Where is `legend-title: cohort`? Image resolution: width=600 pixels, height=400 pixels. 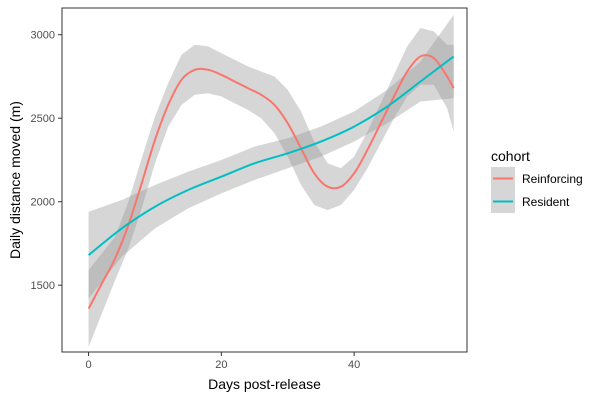
legend-title: cohort is located at coordinates (510, 156).